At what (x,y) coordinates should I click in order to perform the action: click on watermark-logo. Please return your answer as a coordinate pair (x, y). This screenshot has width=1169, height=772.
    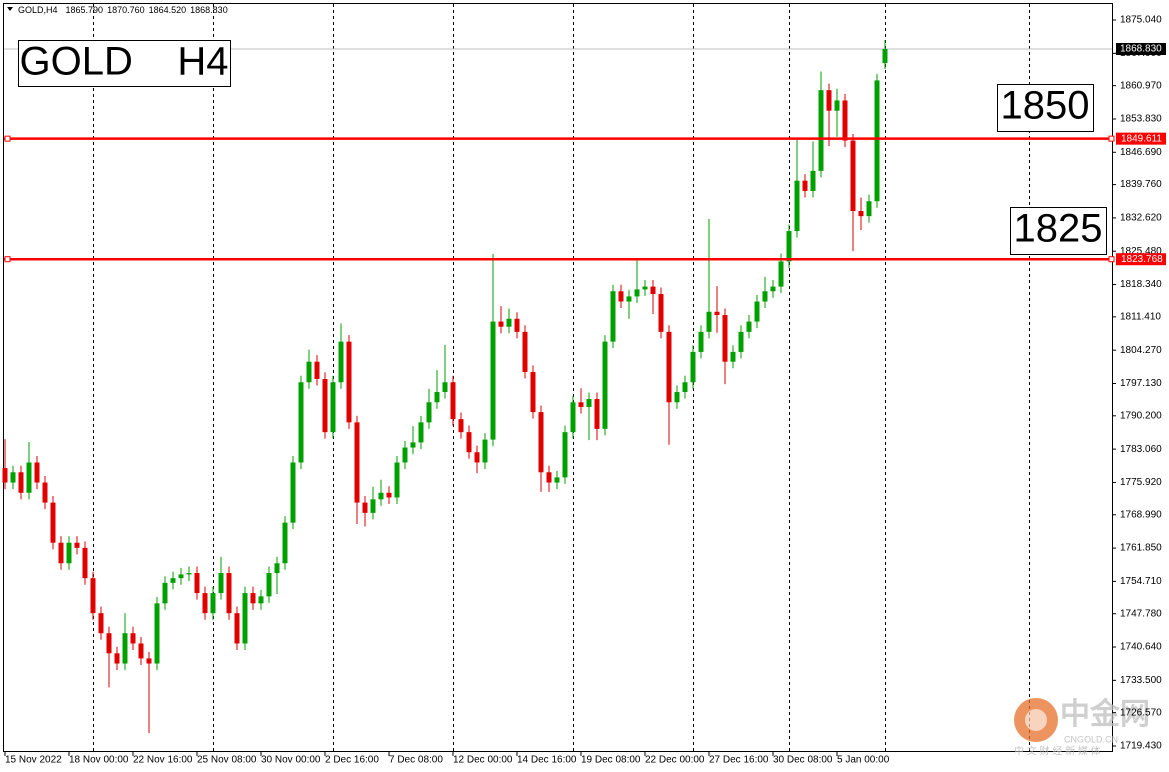
    Looking at the image, I should click on (1036, 720).